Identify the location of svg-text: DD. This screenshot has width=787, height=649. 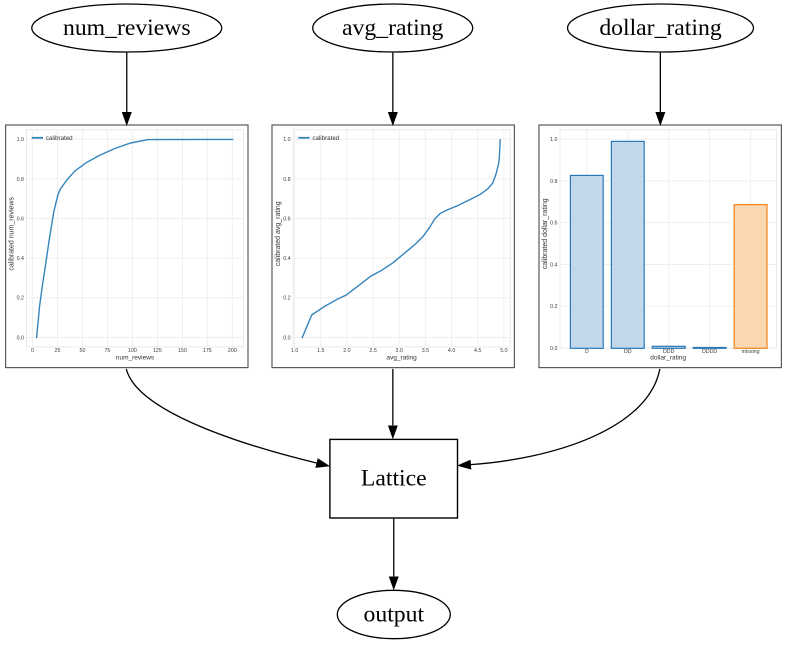
(628, 352).